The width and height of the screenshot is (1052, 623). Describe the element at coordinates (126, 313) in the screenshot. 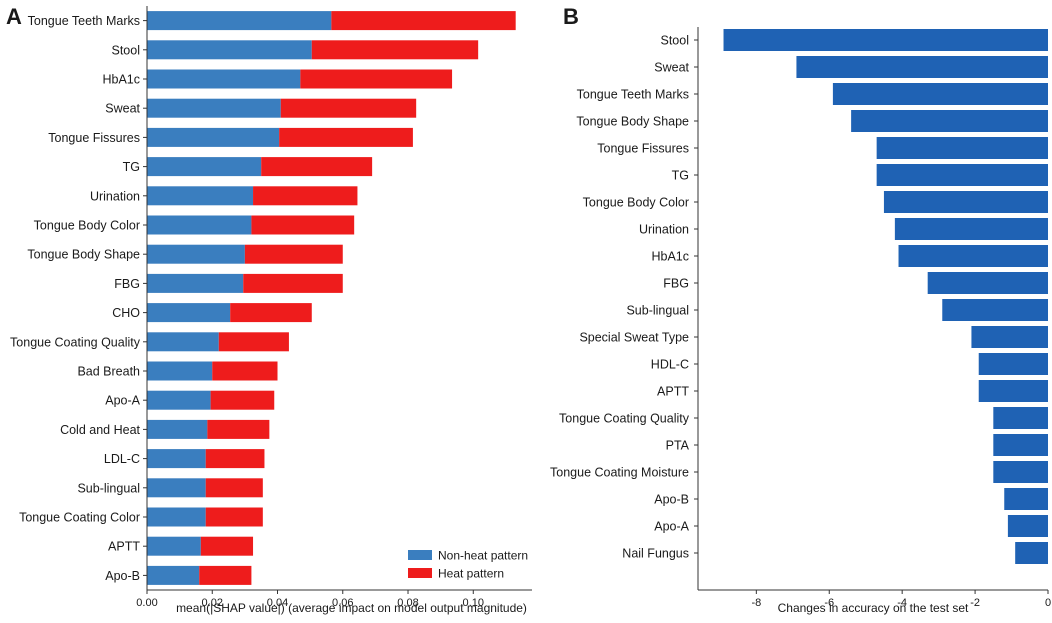

I see `y-tick-label: CHO` at that location.